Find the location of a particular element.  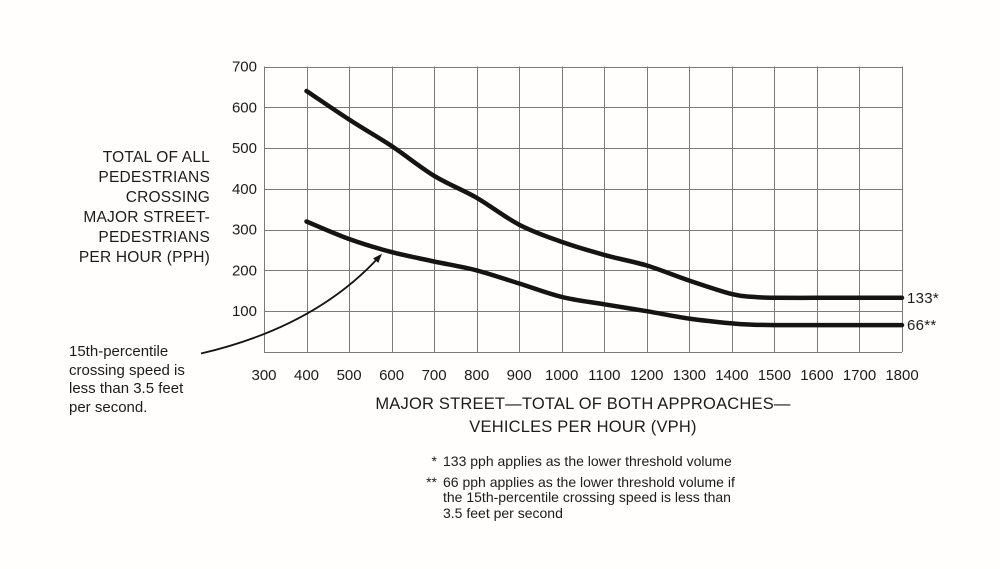

x-tick-label: 1500 is located at coordinates (774, 375).